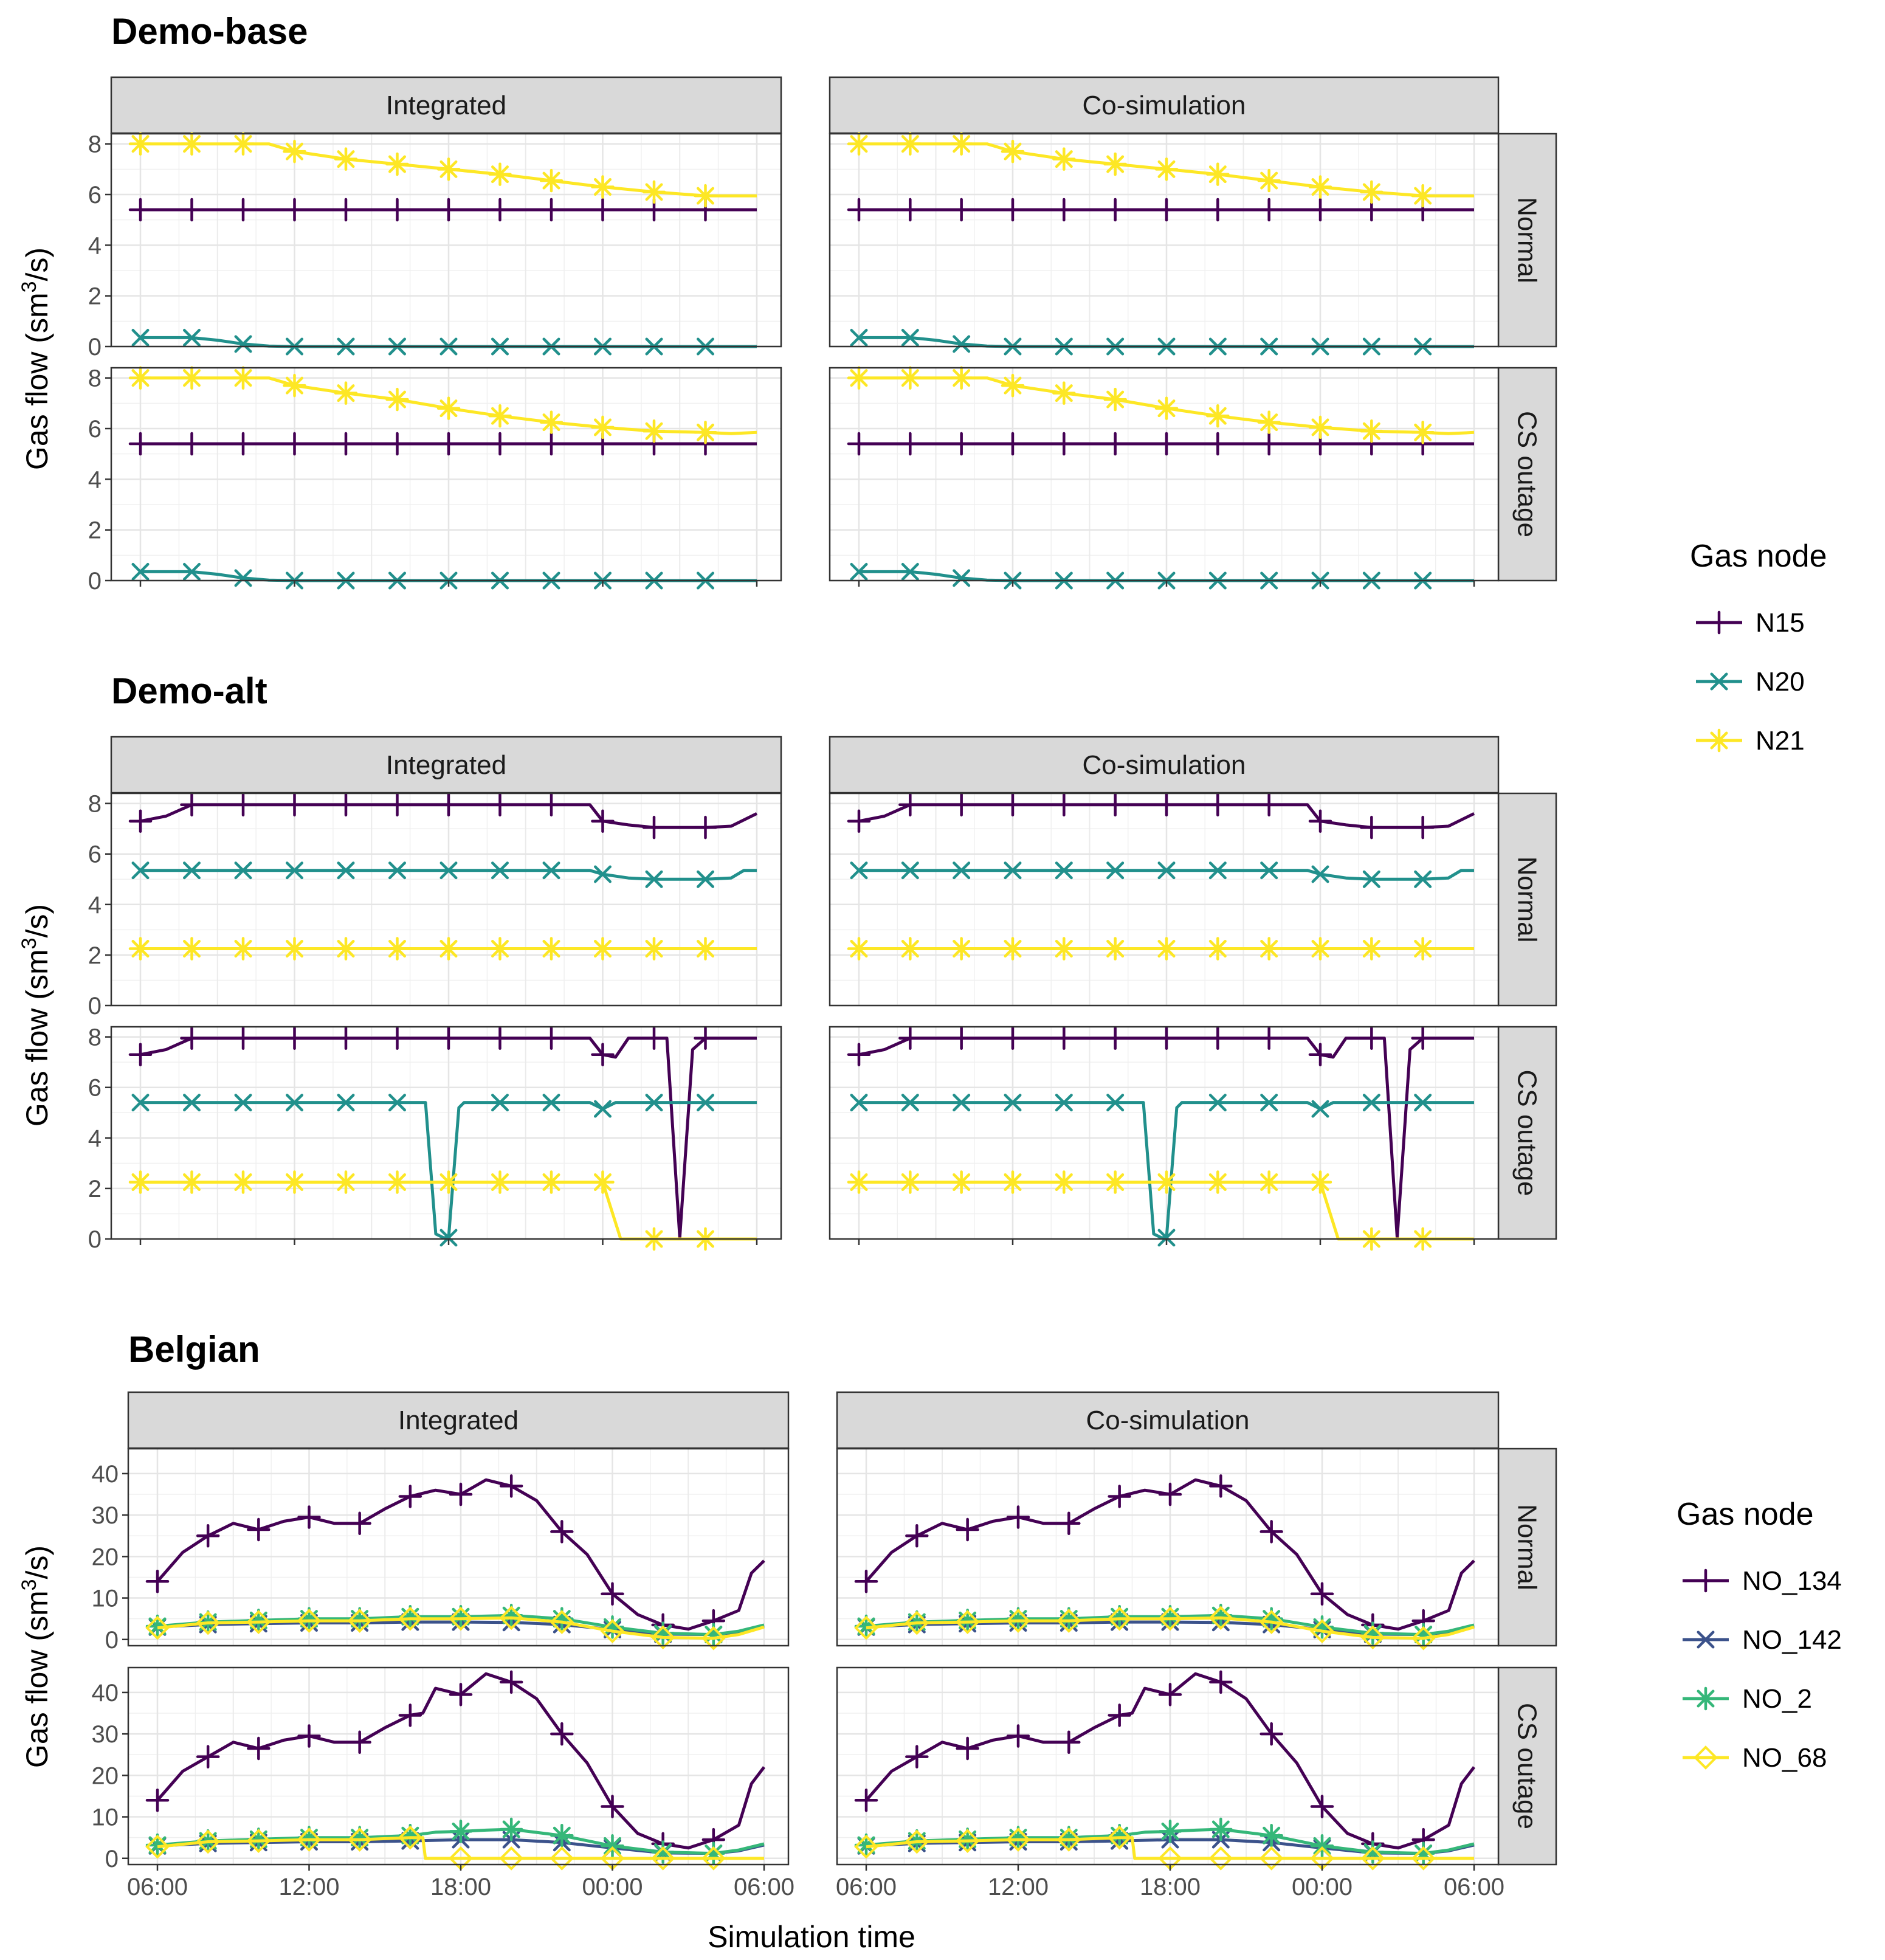 Image resolution: width=1885 pixels, height=1960 pixels. I want to click on strip-normal, so click(1527, 240).